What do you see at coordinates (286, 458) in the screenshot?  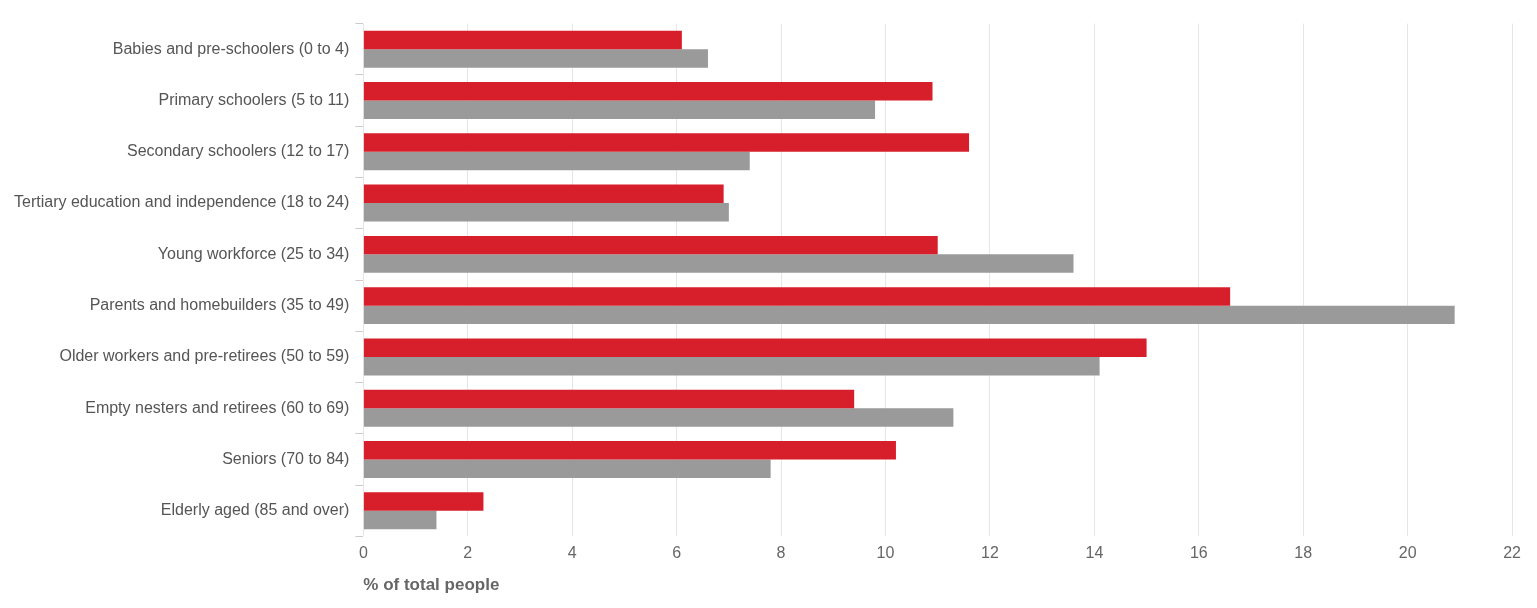 I see `y-tick-label: Seniors (70 to 84)` at bounding box center [286, 458].